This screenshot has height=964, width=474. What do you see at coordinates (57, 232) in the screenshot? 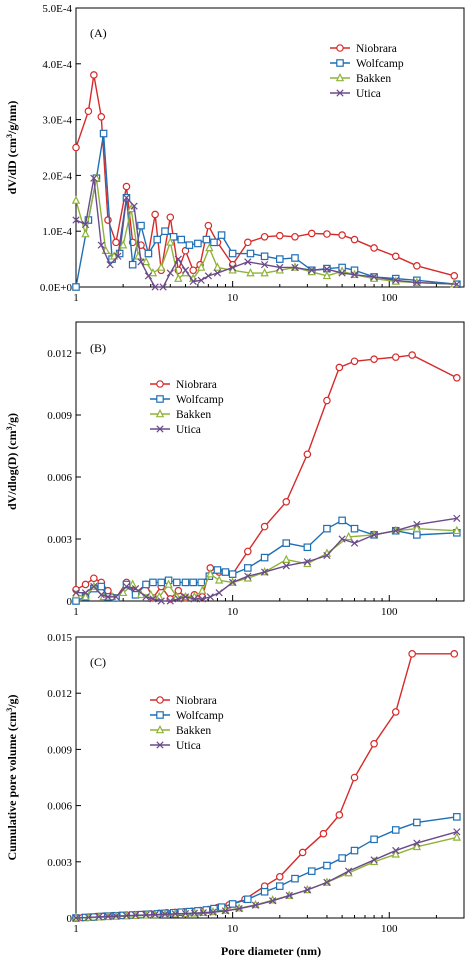
I see `y-tick-label: 1.0E-4` at bounding box center [57, 232].